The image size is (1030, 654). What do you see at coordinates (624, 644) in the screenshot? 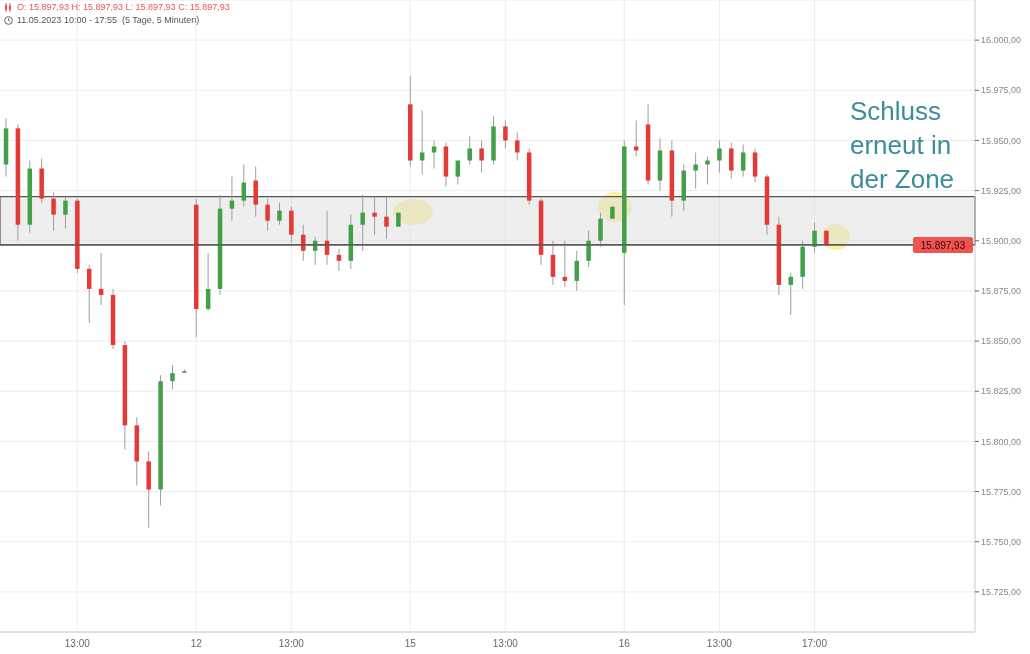
I see `x-tick-label: 16` at bounding box center [624, 644].